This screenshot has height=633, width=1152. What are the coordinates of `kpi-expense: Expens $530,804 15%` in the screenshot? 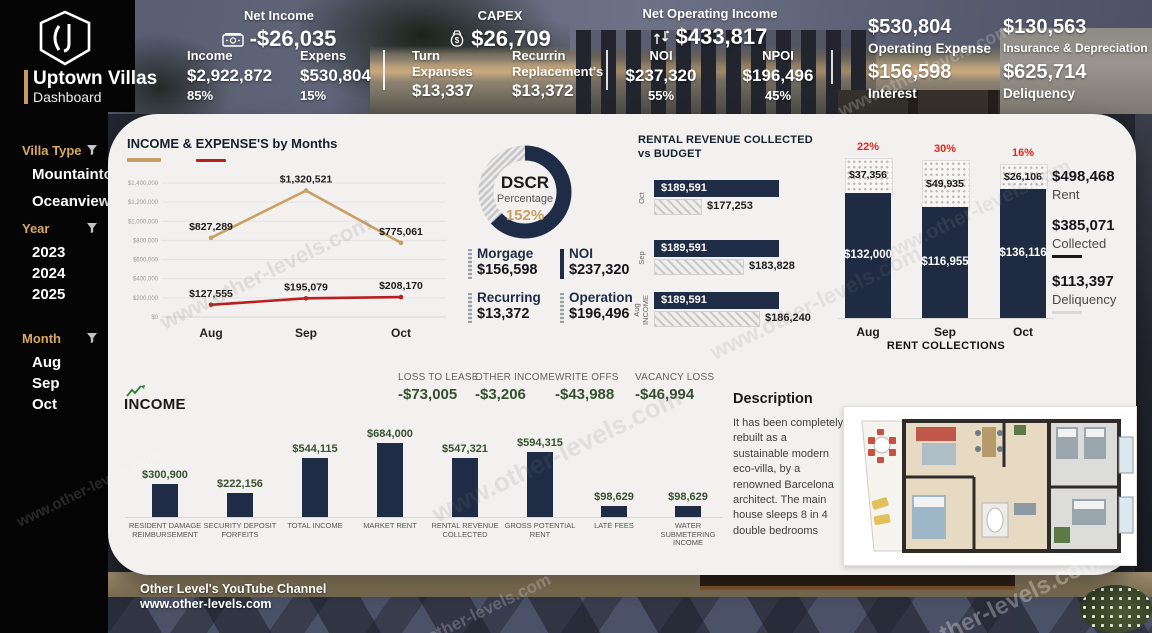 It's located at (335, 75).